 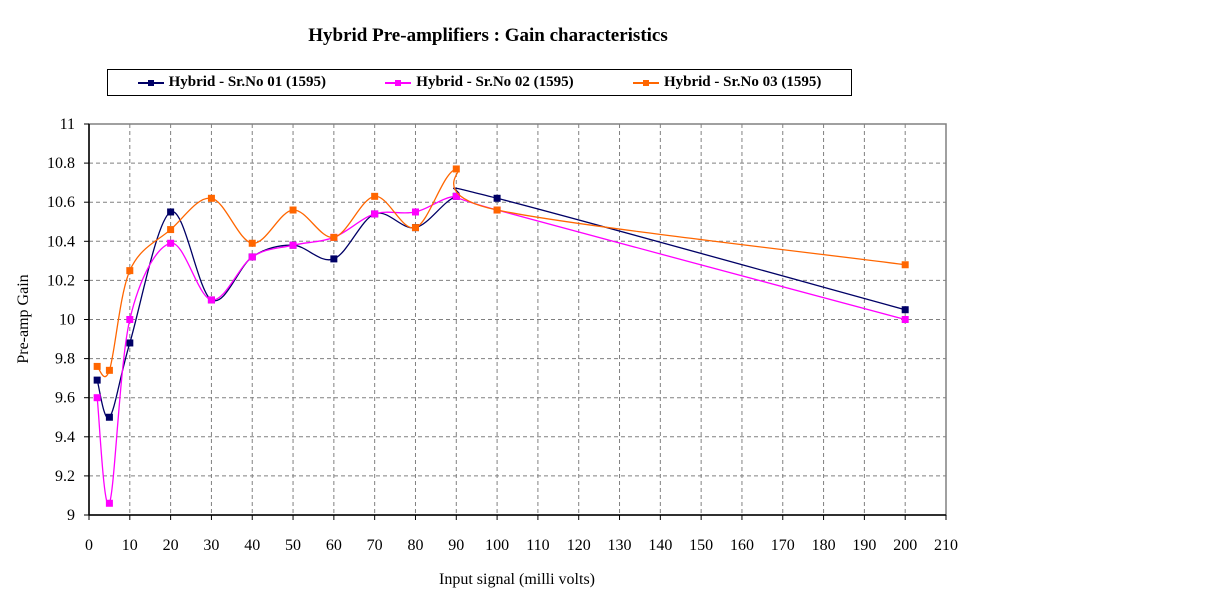 What do you see at coordinates (517, 579) in the screenshot?
I see `x-axis-title: Input signal (milli volts)` at bounding box center [517, 579].